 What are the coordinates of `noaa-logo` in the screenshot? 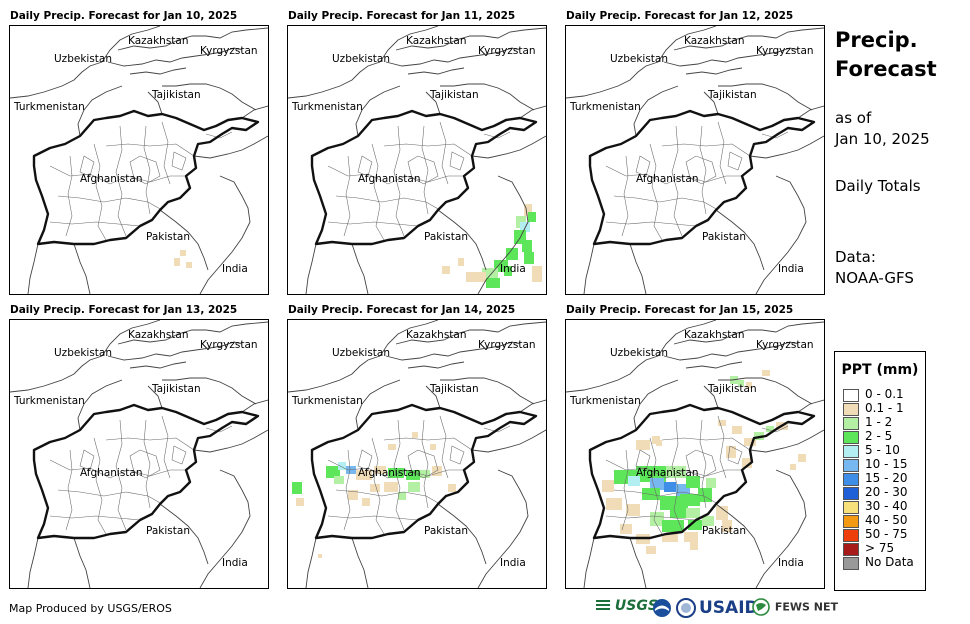 It's located at (662, 608).